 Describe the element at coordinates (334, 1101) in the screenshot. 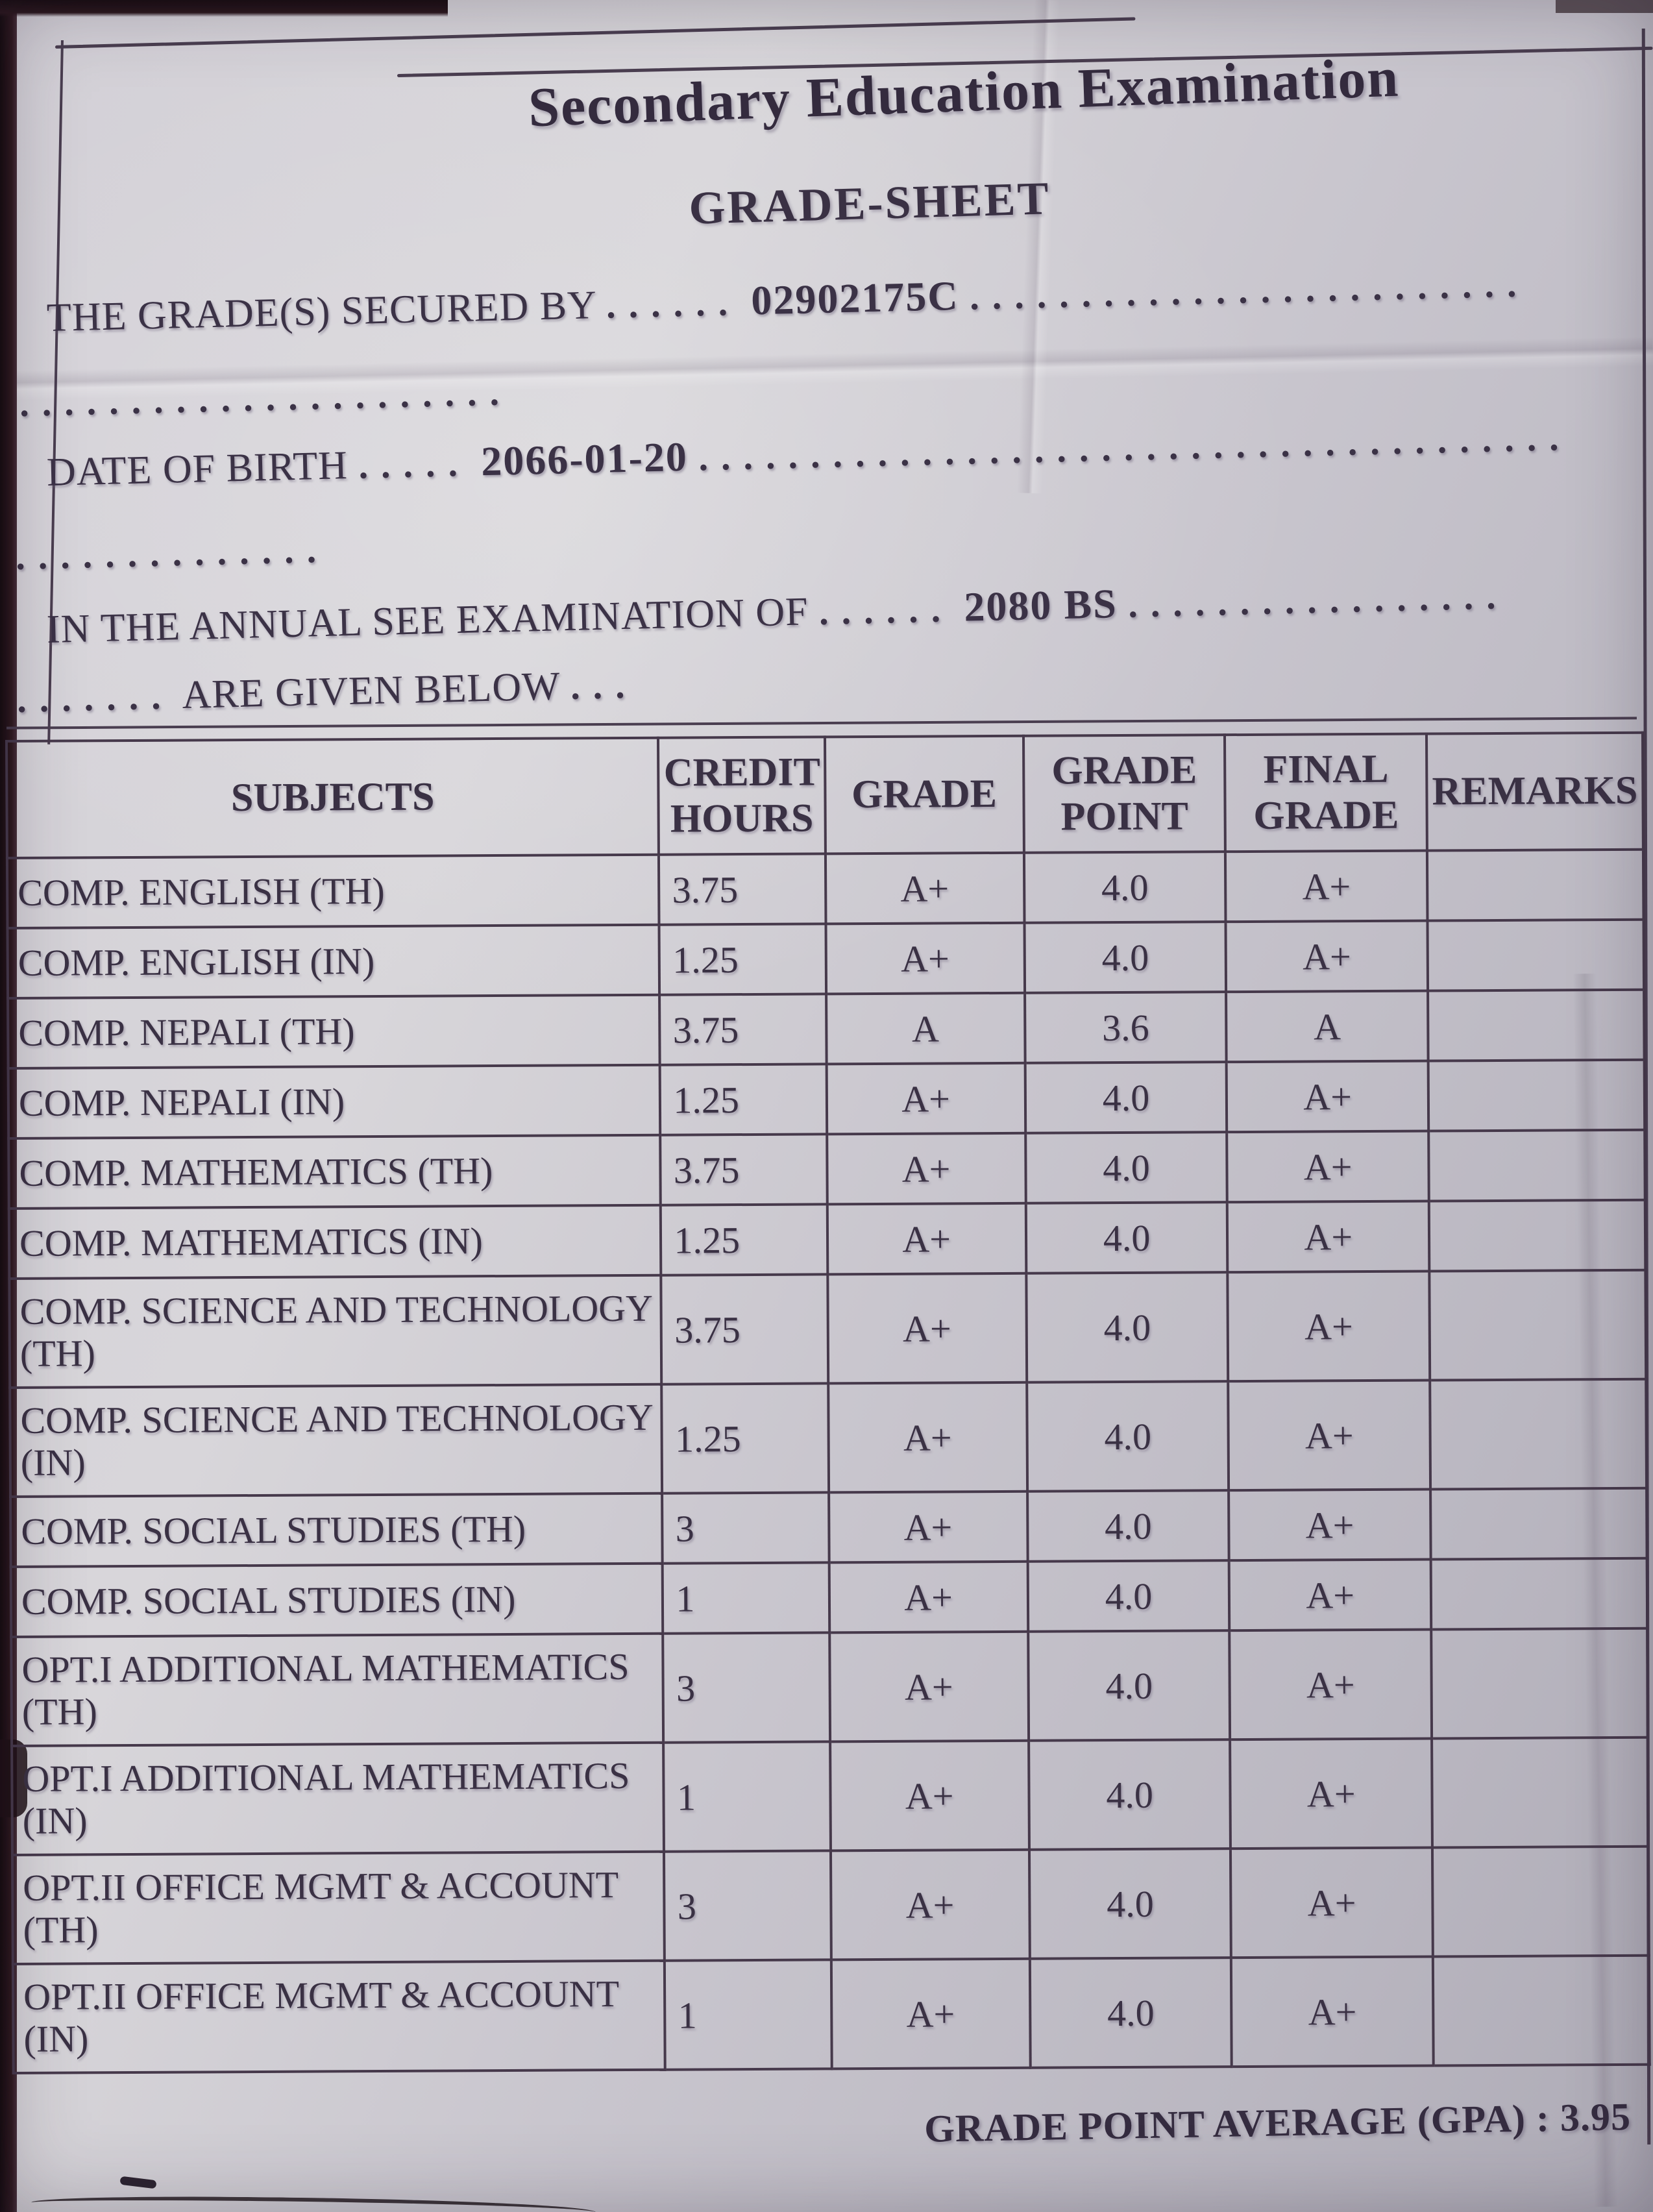

I see `subject-cell: COMP. NEPALI (IN)` at that location.